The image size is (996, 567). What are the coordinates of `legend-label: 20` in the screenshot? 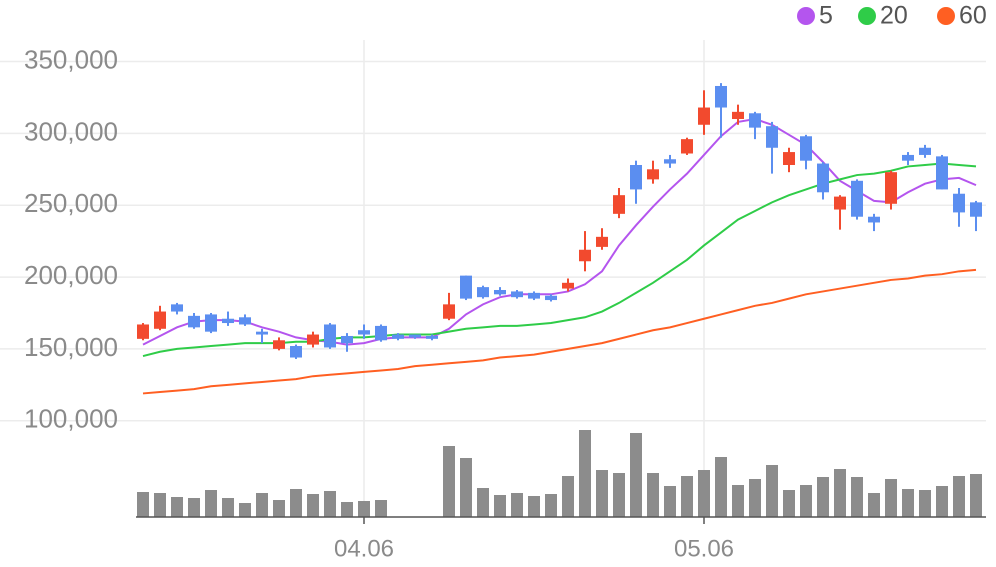 It's located at (894, 16).